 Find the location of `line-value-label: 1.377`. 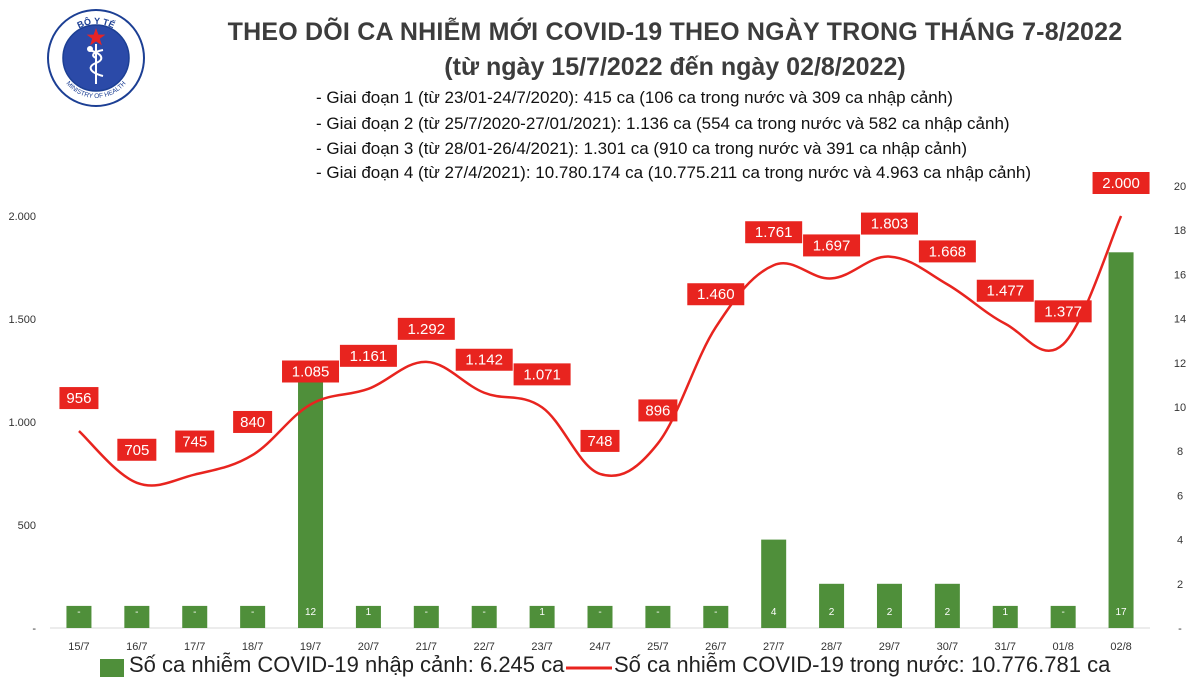

line-value-label: 1.377 is located at coordinates (1063, 311).